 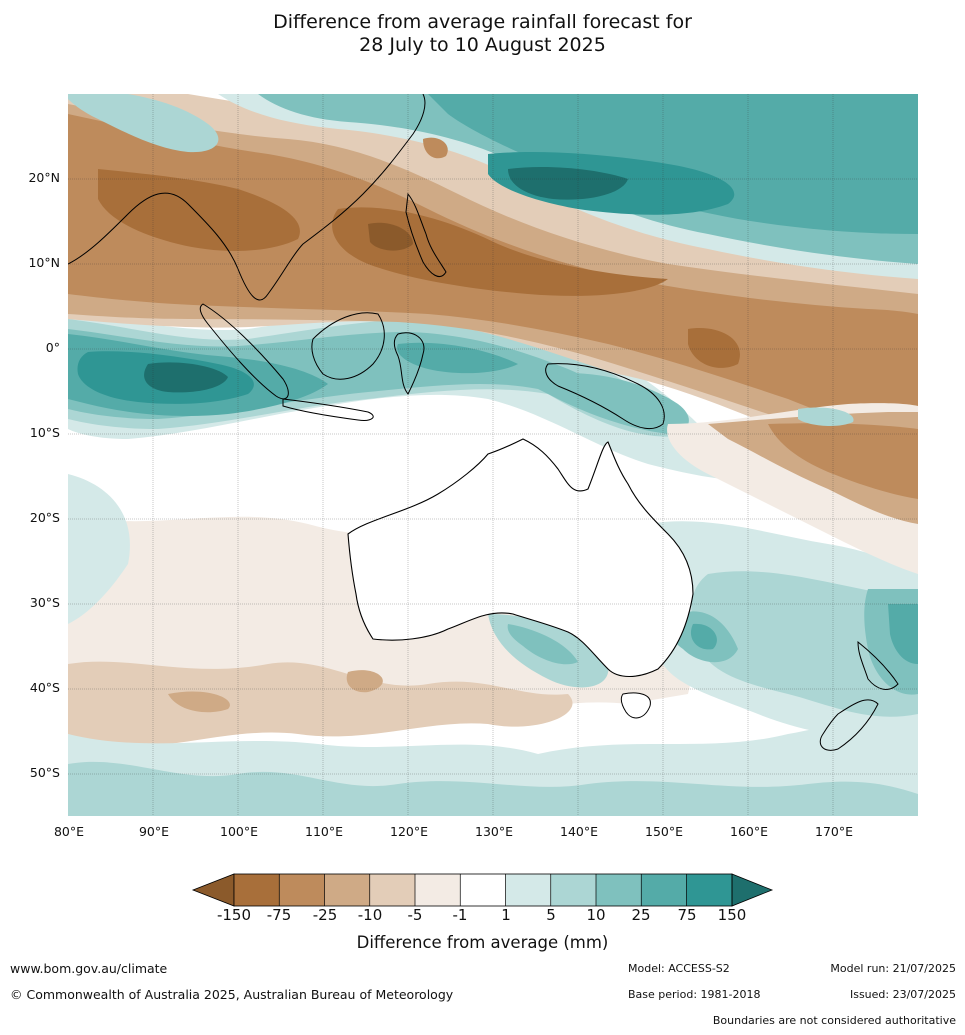 What do you see at coordinates (596, 915) in the screenshot?
I see `colorbar-tick-10: 10` at bounding box center [596, 915].